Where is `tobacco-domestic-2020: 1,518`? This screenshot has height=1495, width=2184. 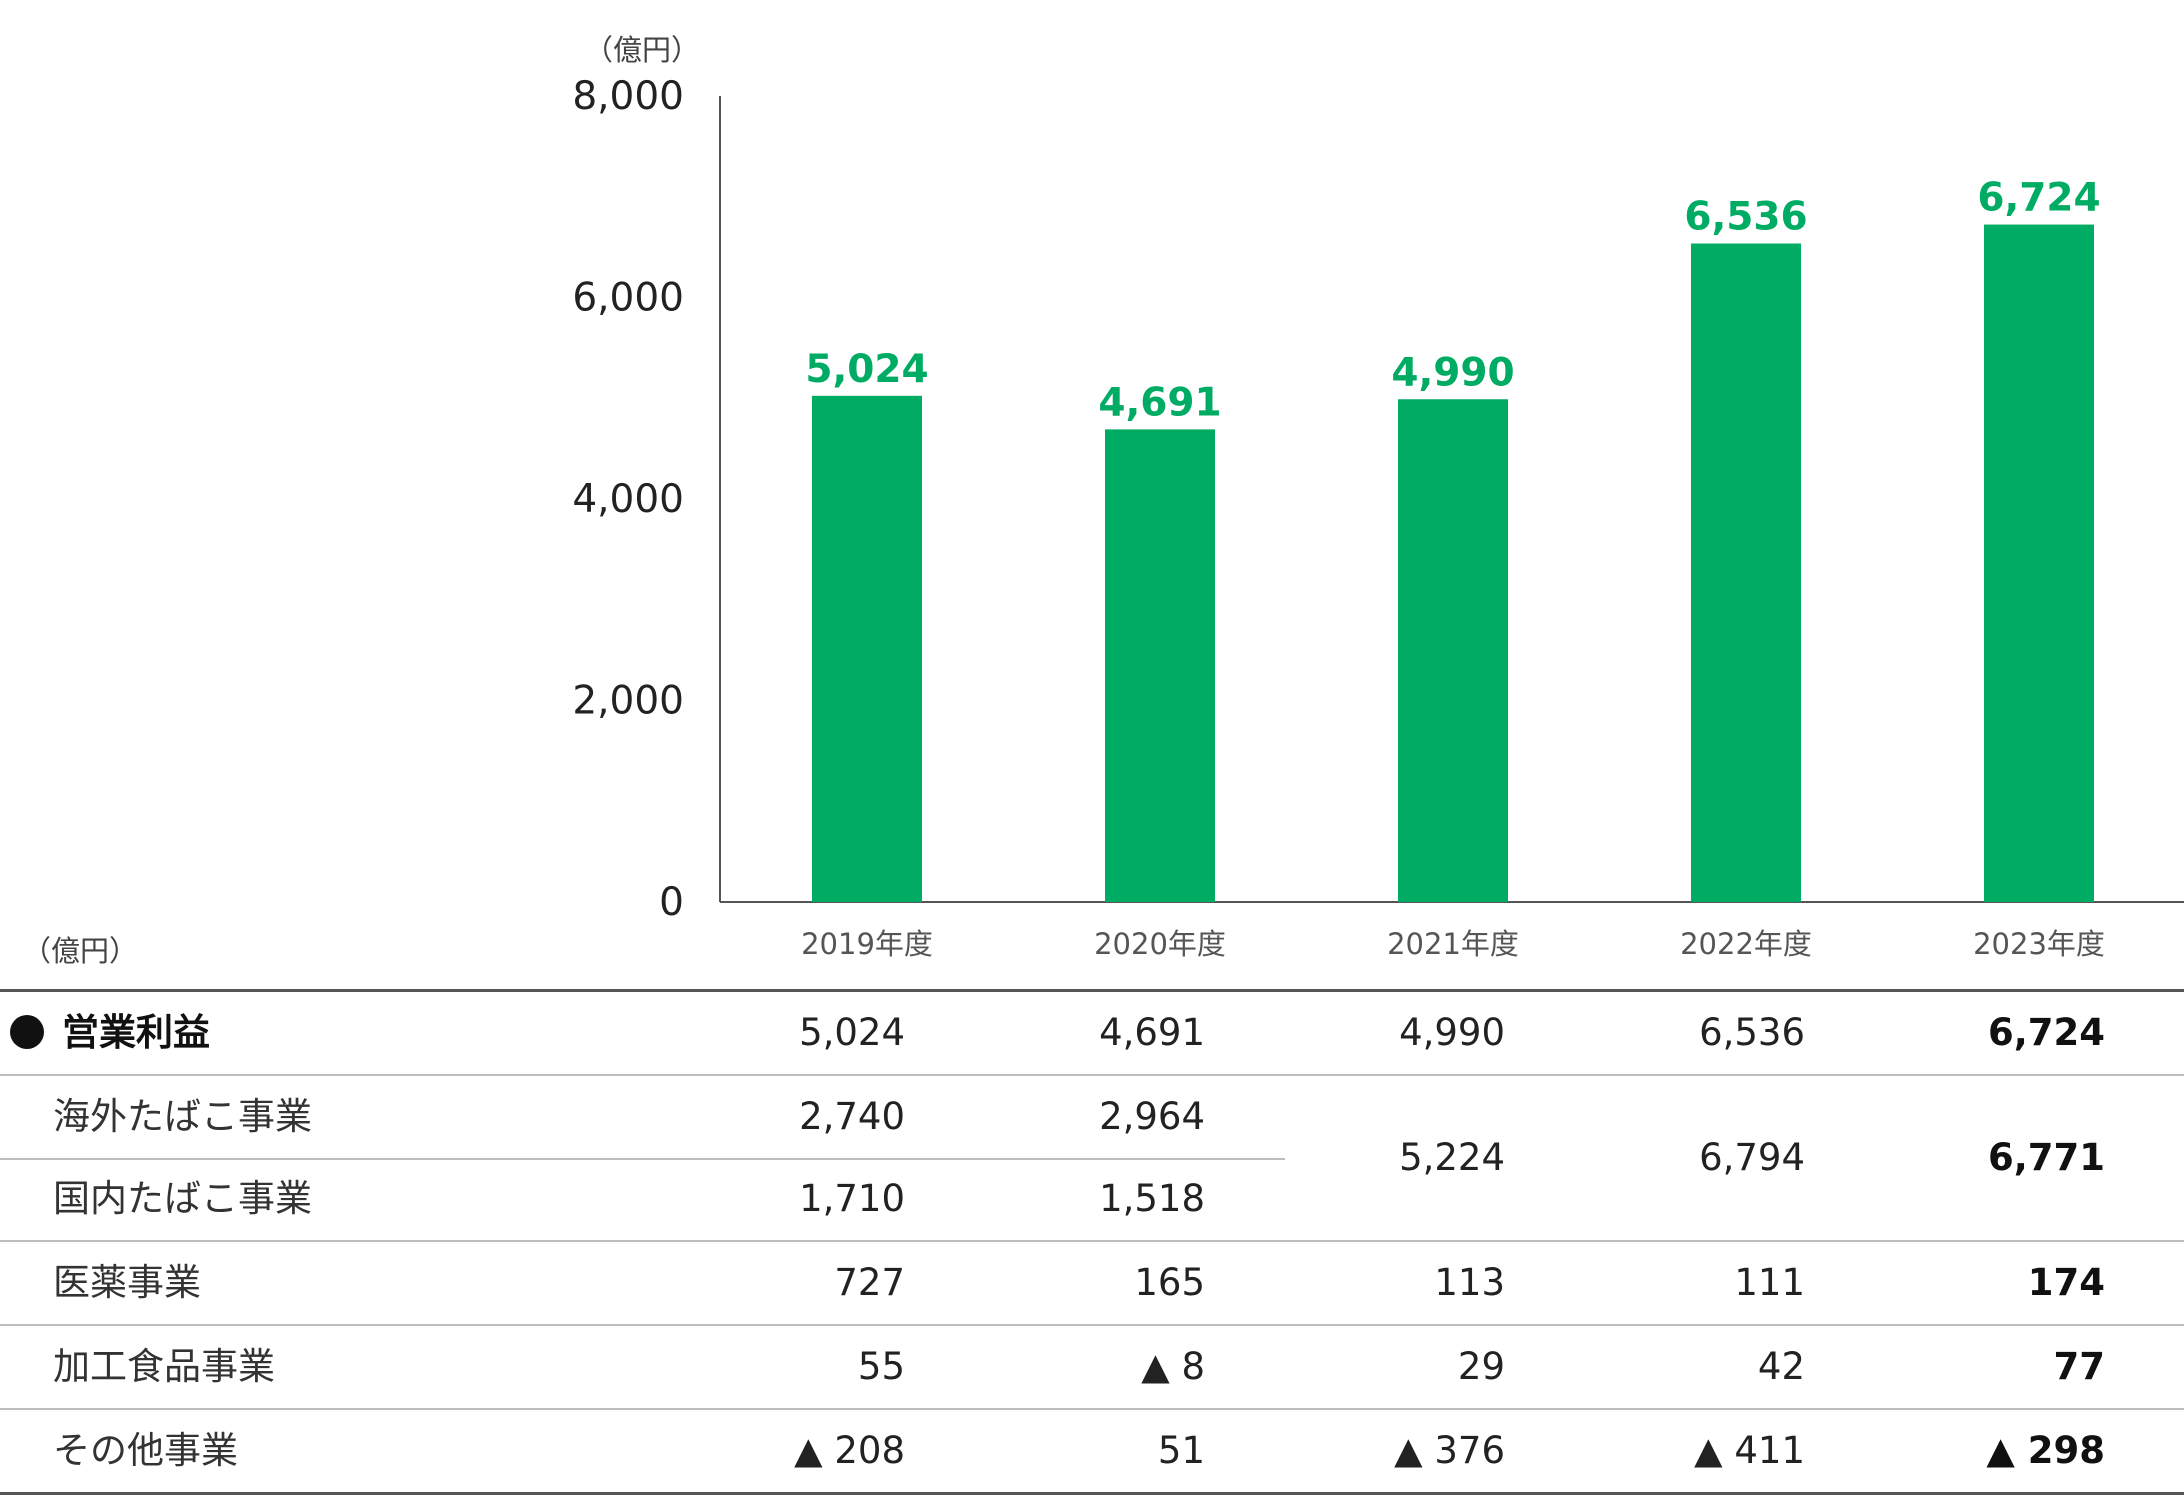 tobacco-domestic-2020: 1,518 is located at coordinates (1152, 1198).